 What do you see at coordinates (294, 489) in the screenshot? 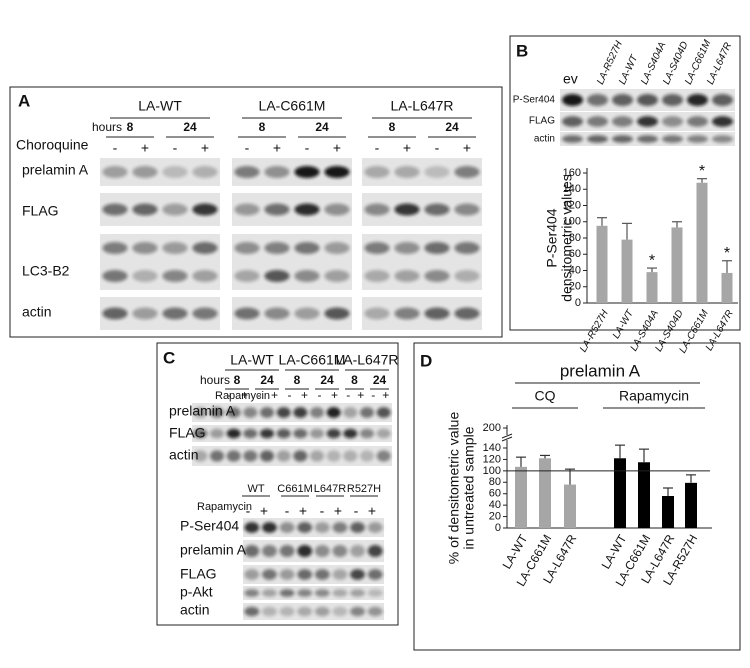
I see `group-label: C661M` at bounding box center [294, 489].